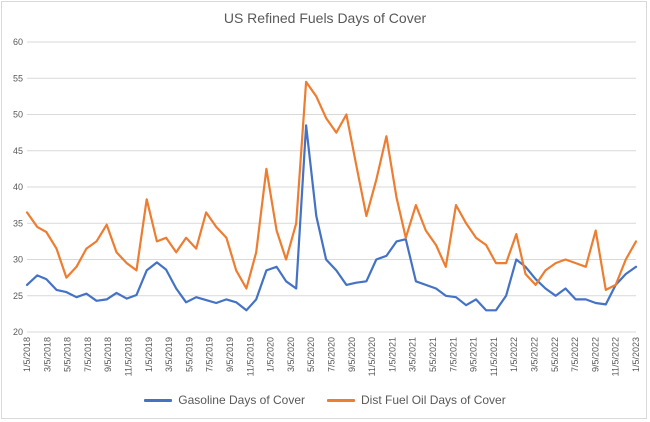 The width and height of the screenshot is (650, 422). What do you see at coordinates (271, 354) in the screenshot?
I see `x-tick-label: 1/5/2020` at bounding box center [271, 354].